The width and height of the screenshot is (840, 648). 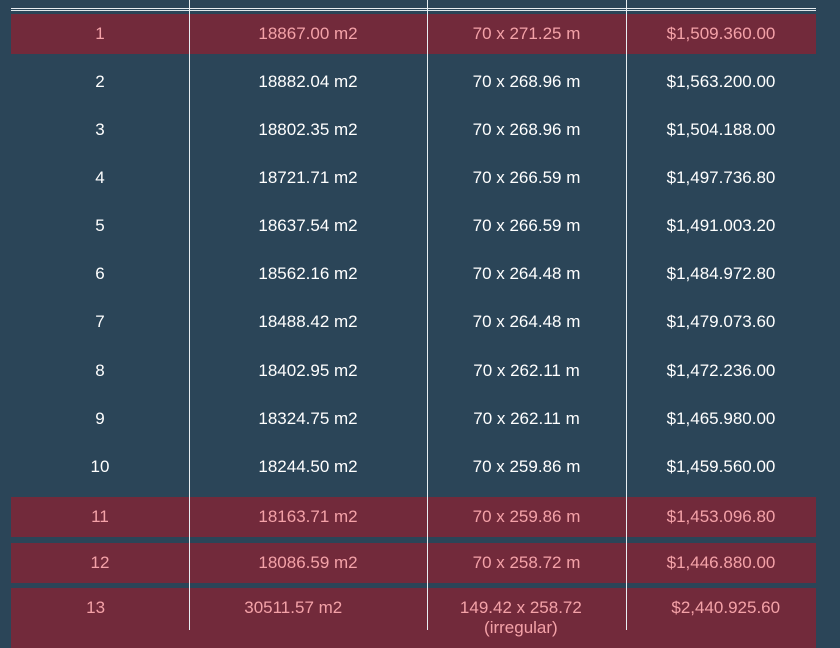 I want to click on cell-lot: 1, so click(x=100, y=33).